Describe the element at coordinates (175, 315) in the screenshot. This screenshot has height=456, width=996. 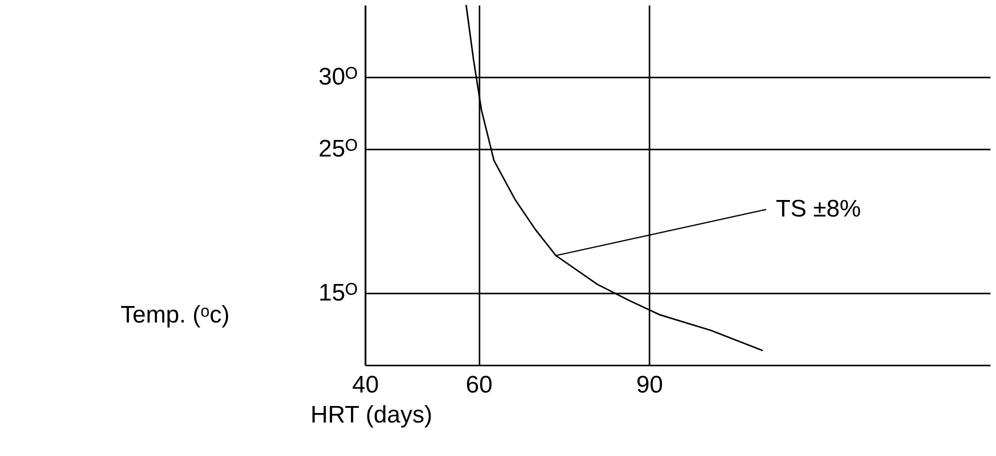
I see `y-axis-title: Temp. (ᵒc)` at that location.